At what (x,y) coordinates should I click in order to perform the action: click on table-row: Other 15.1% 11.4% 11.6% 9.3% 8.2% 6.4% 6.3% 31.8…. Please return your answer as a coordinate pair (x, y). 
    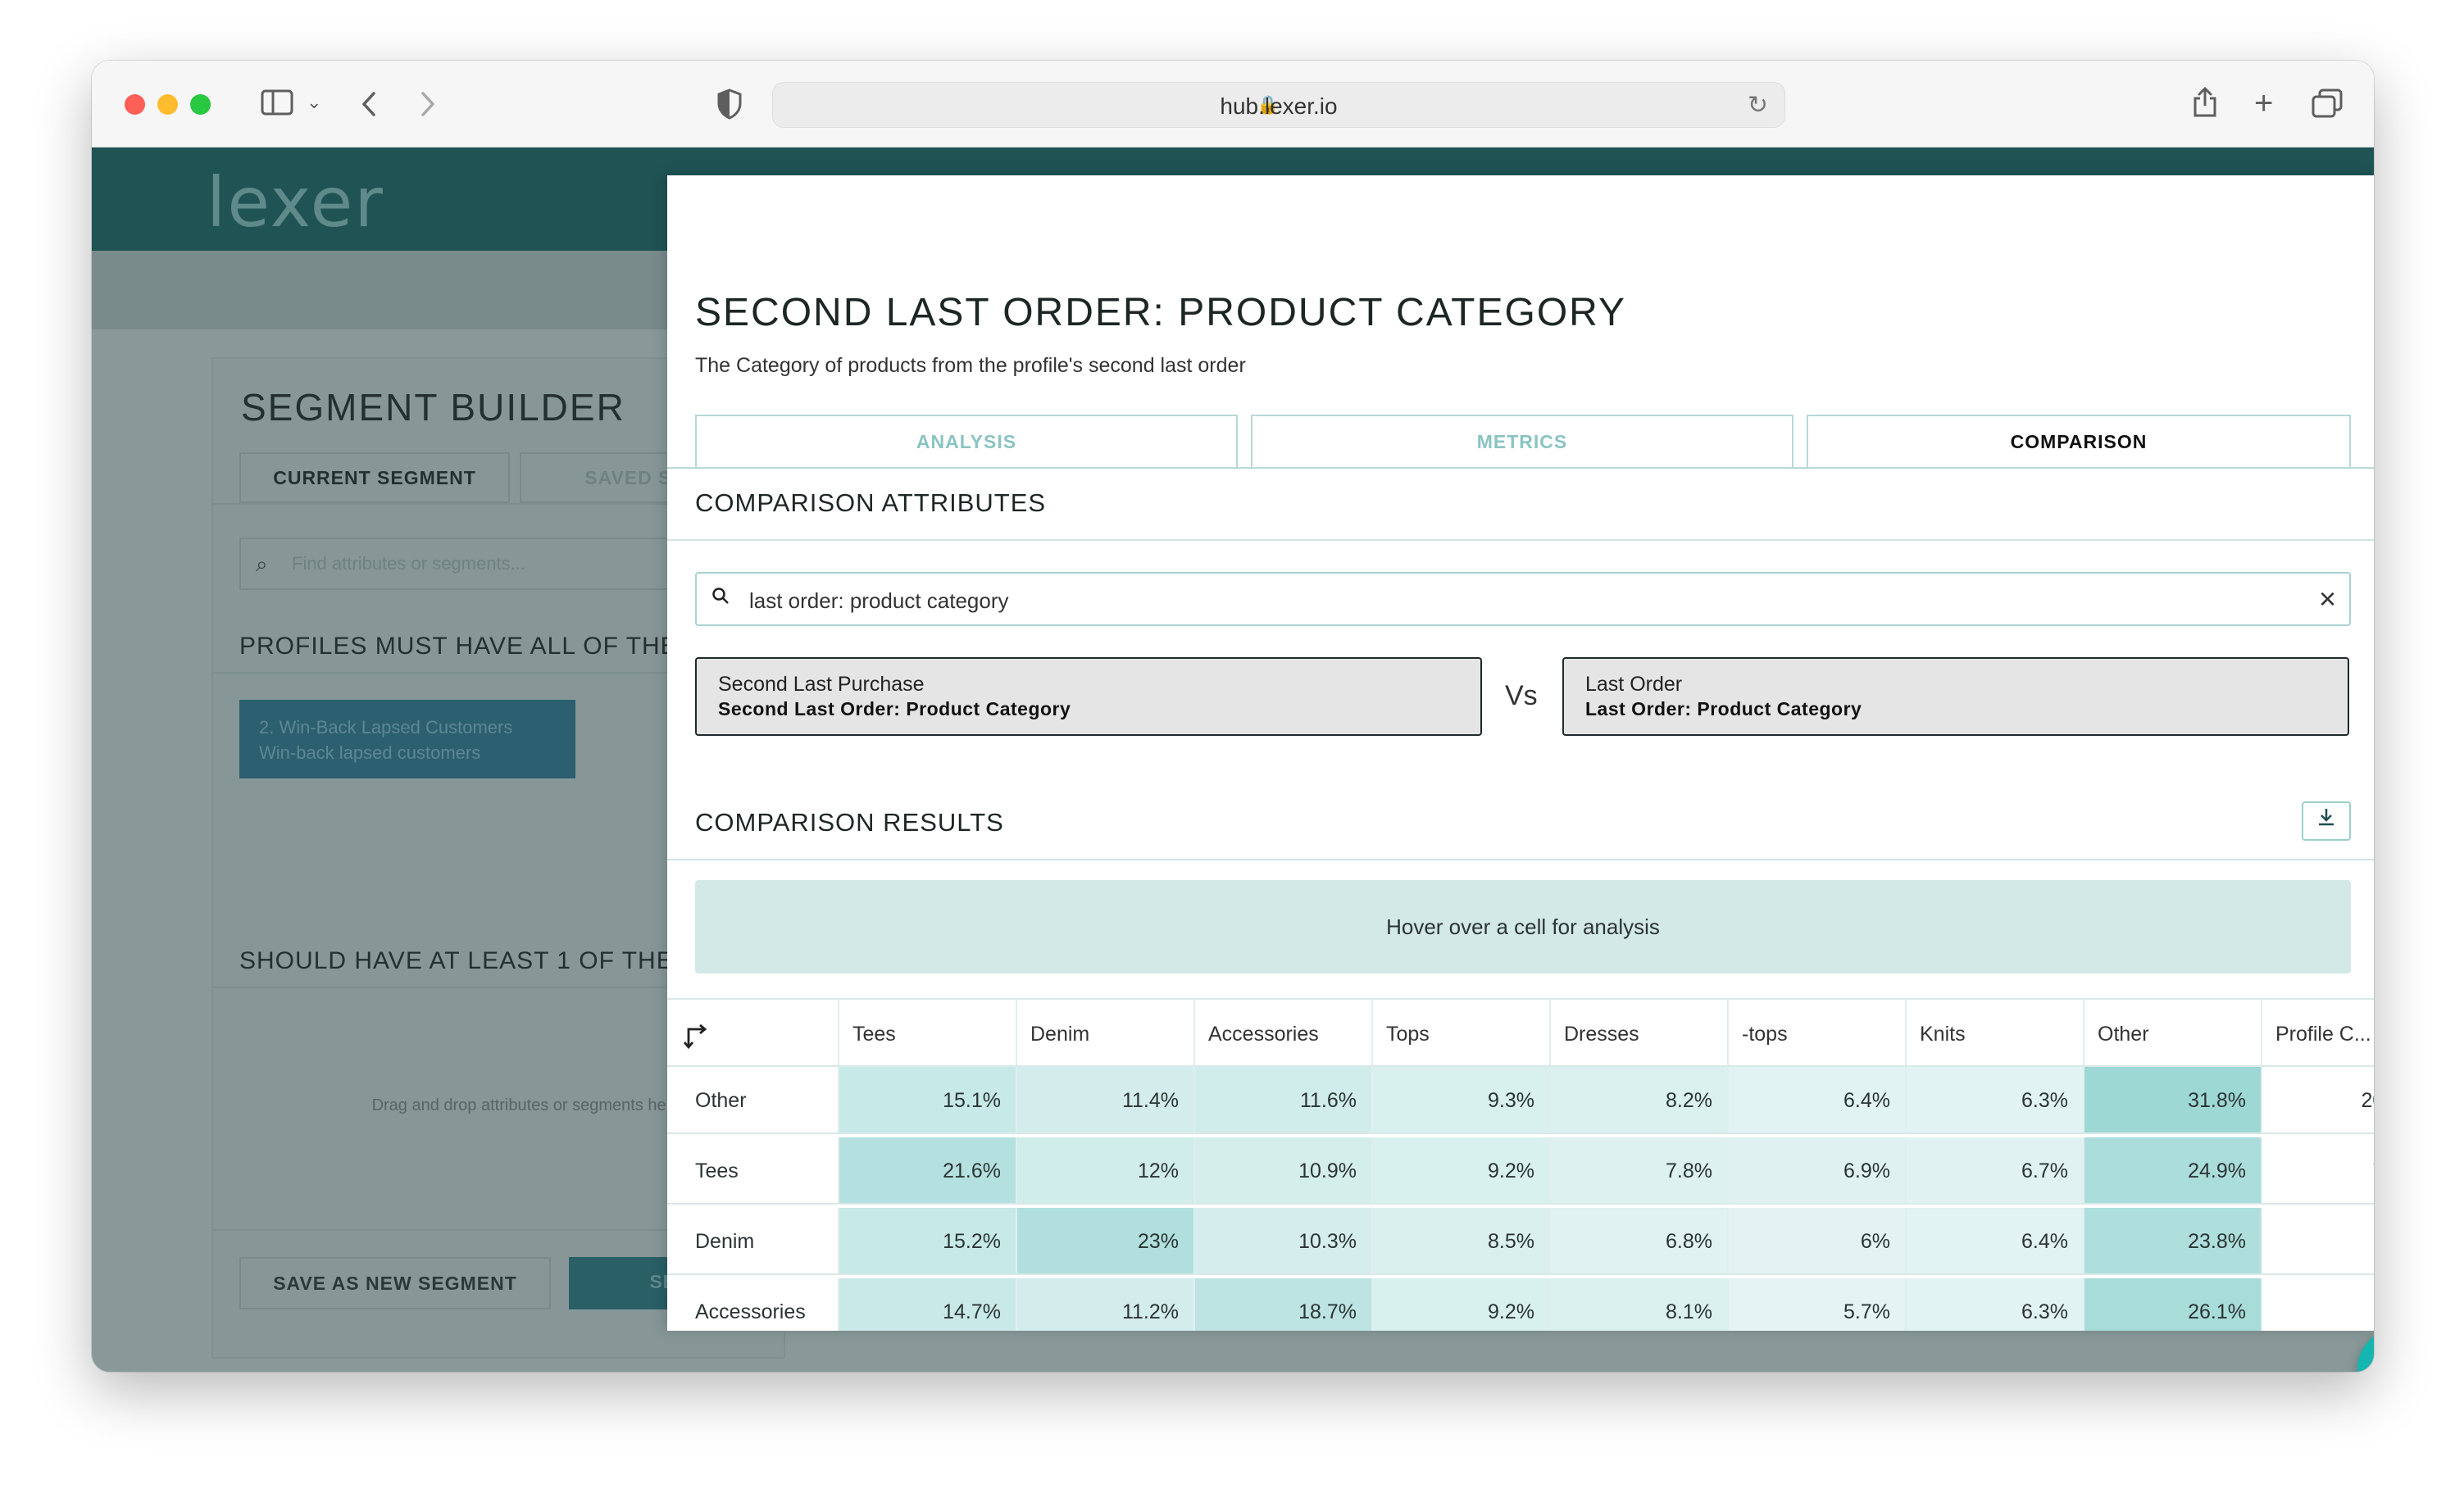
    Looking at the image, I should click on (1520, 1100).